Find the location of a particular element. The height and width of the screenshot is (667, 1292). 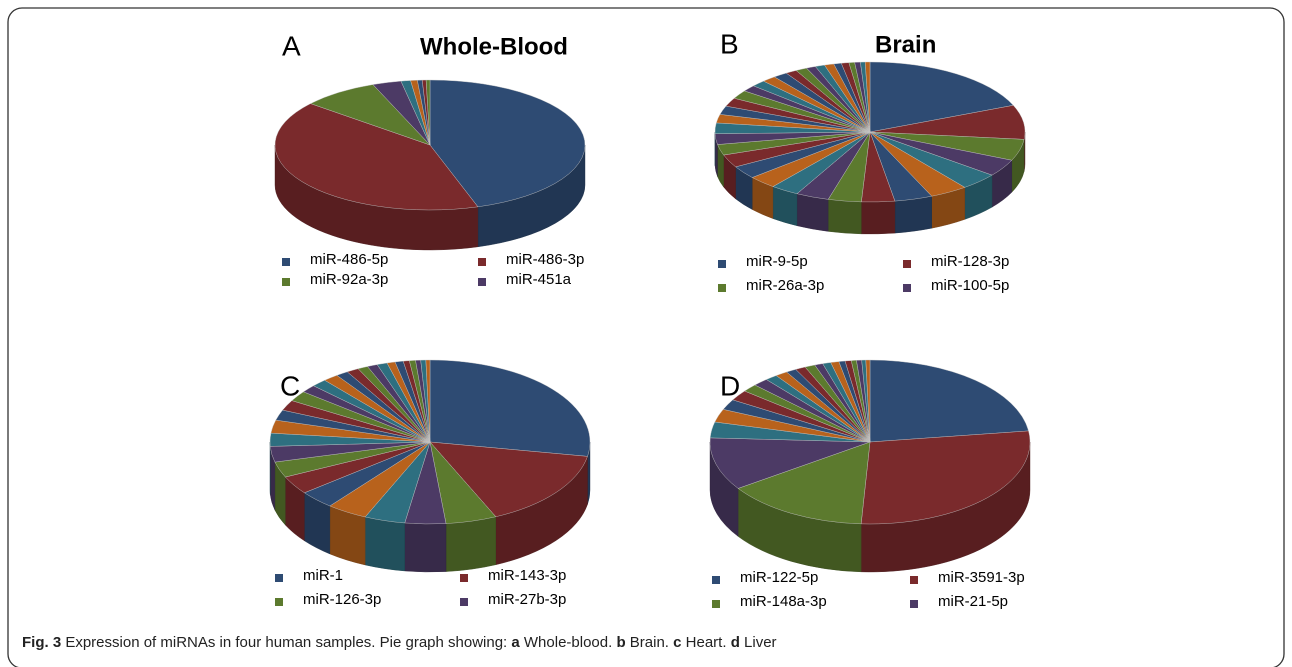

panel-letter: A is located at coordinates (291, 45).